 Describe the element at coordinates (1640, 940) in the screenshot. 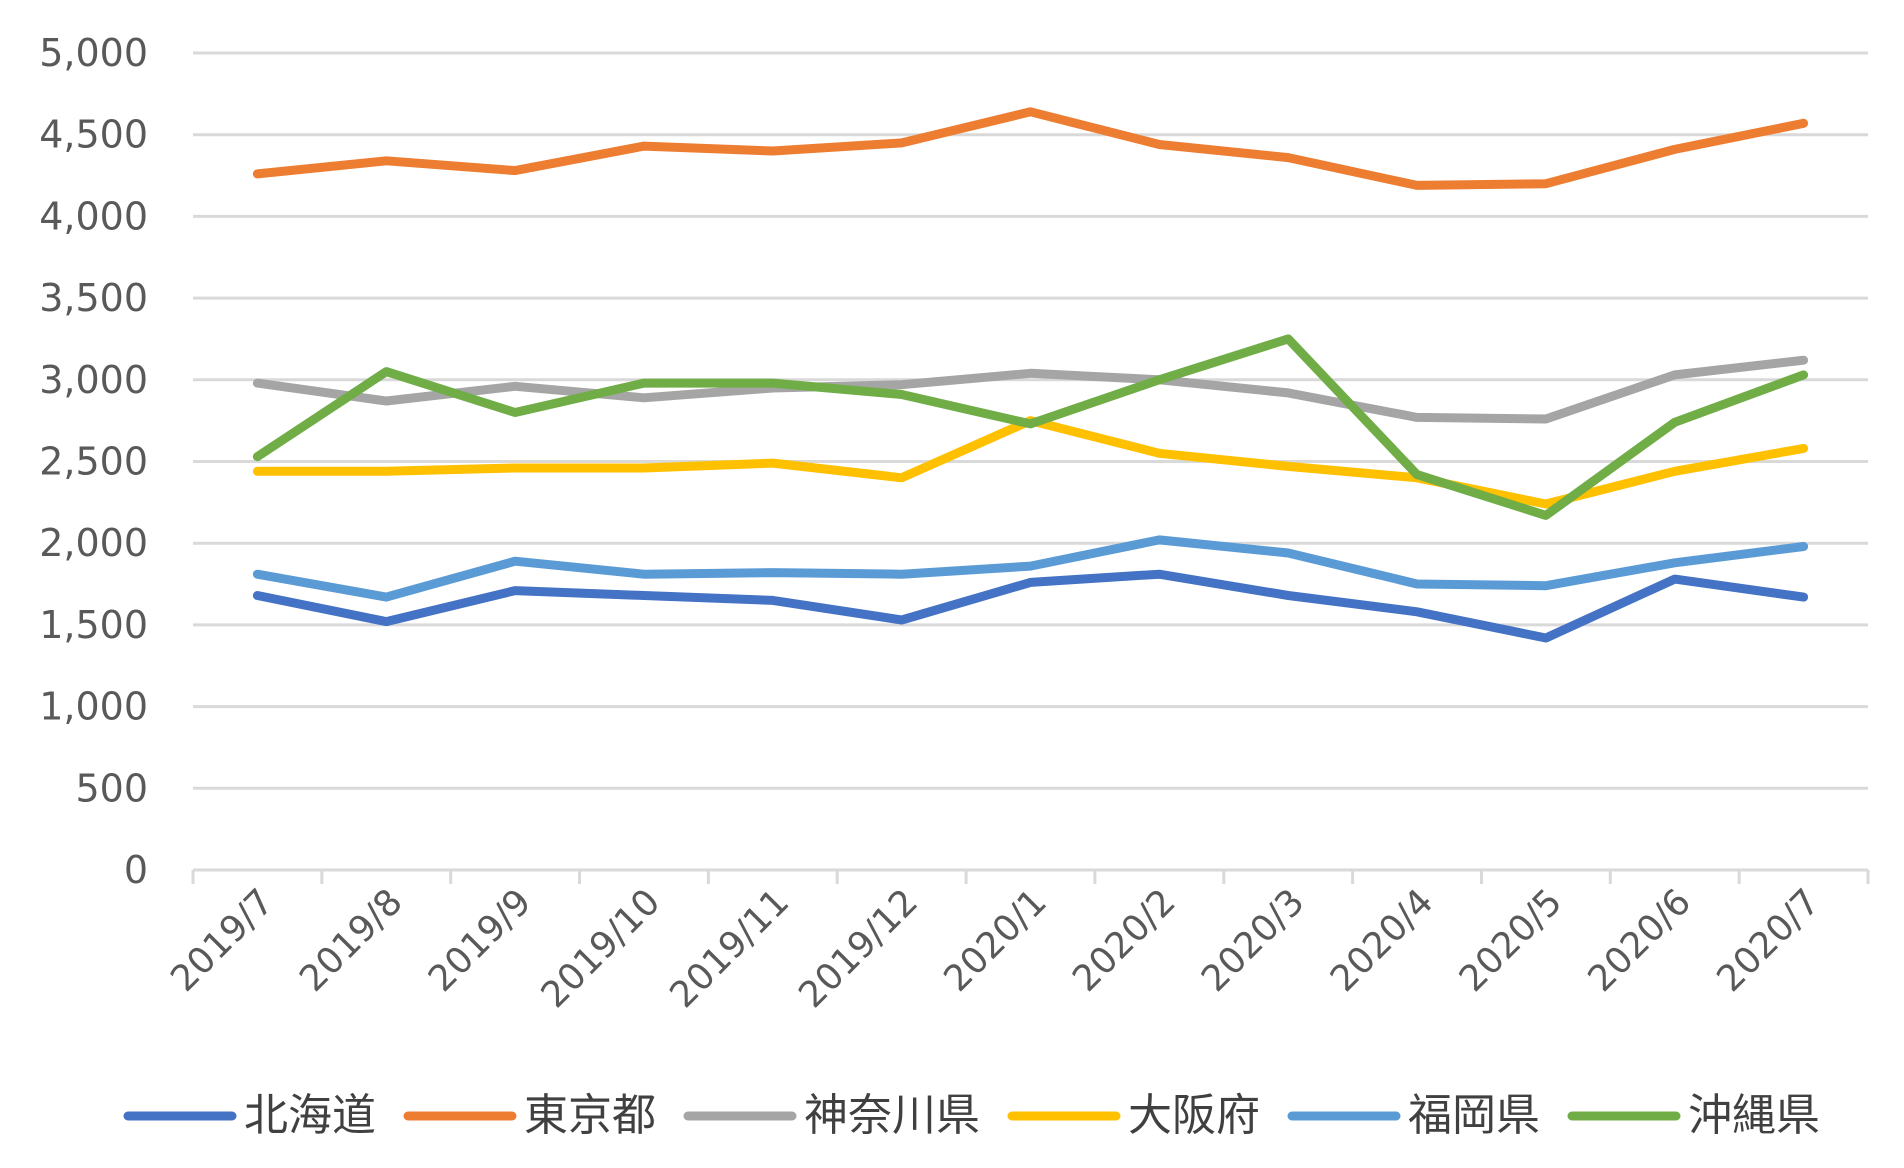

I see `x-tick-label: 2020/6` at that location.